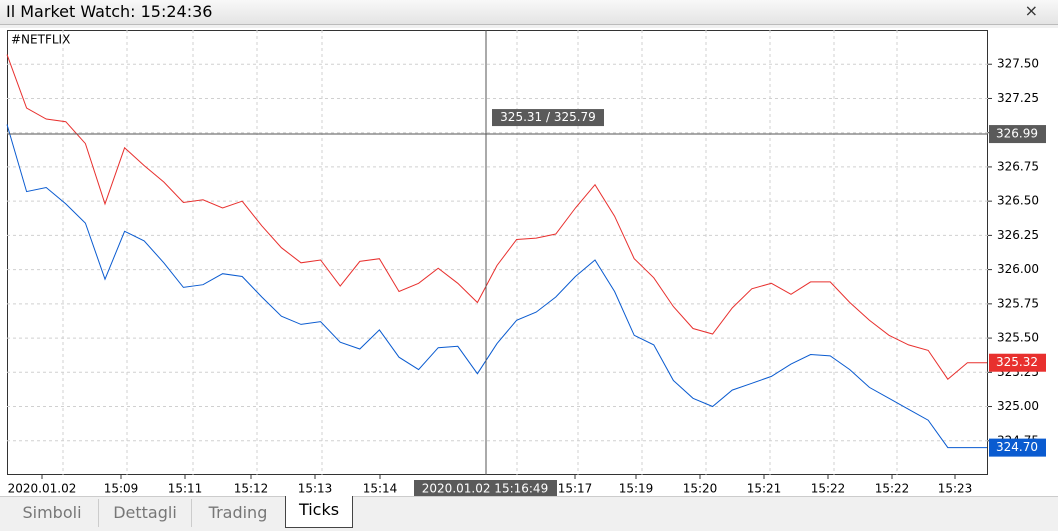 Image resolution: width=1058 pixels, height=531 pixels. What do you see at coordinates (1031, 10) in the screenshot?
I see `close-button: ×` at bounding box center [1031, 10].